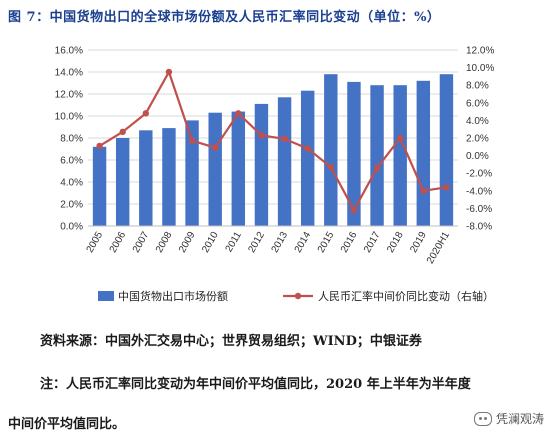 The width and height of the screenshot is (554, 438). I want to click on x-tick-label: 2015, so click(326, 242).